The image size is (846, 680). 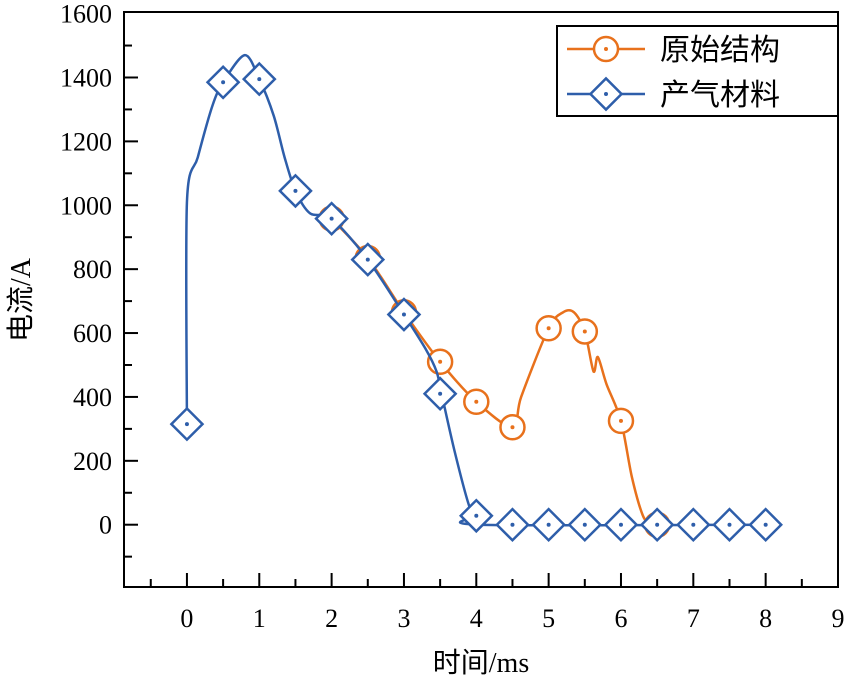 I want to click on x-tick-label: 2, so click(x=331, y=618).